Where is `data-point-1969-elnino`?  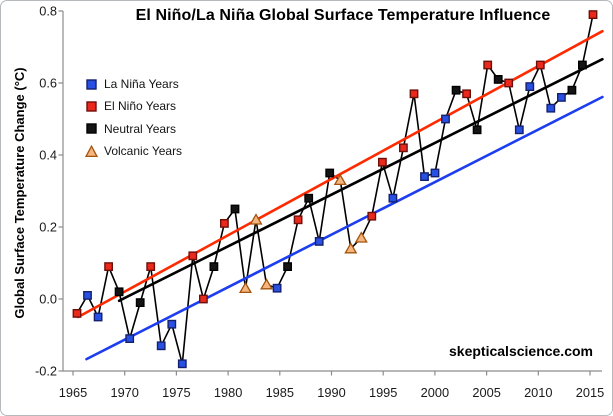
data-point-1969-elnino is located at coordinates (109, 266).